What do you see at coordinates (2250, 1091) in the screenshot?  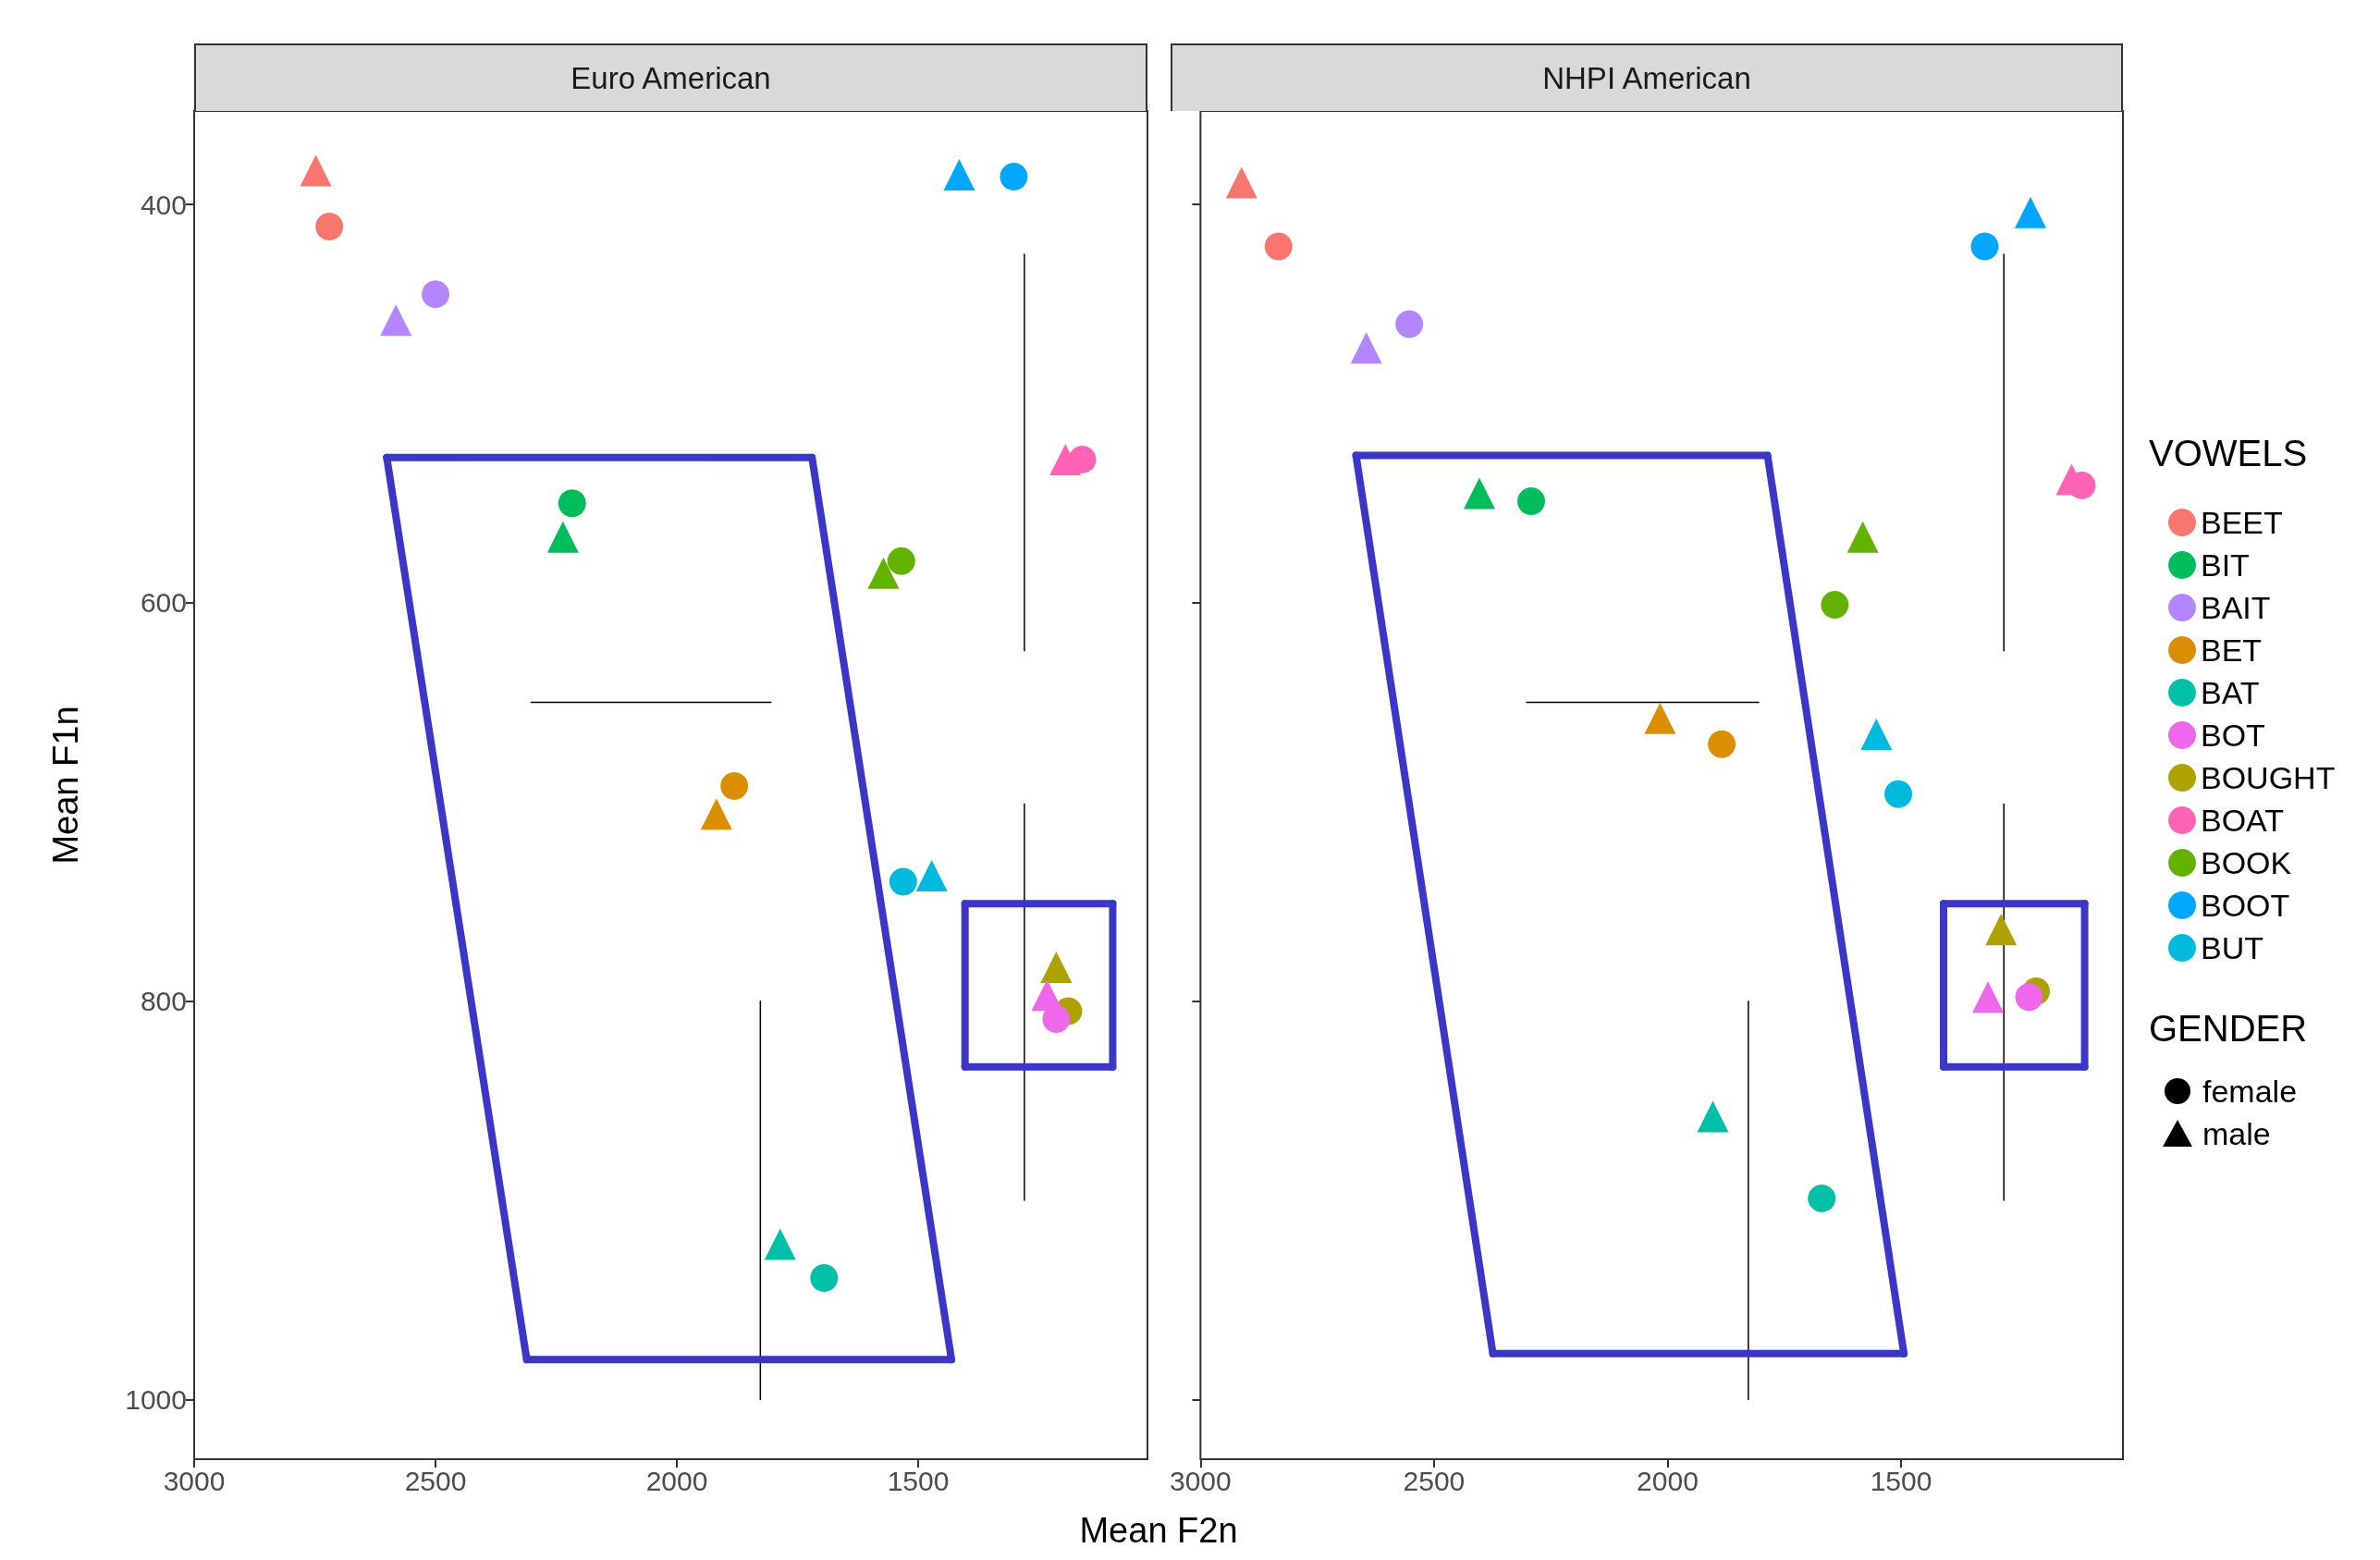 I see `text: female` at bounding box center [2250, 1091].